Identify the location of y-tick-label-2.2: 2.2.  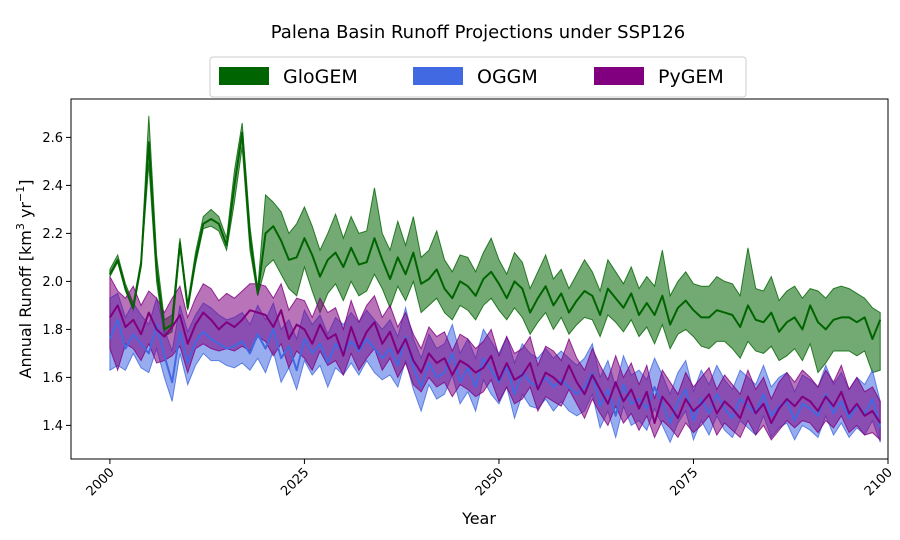
(52, 234).